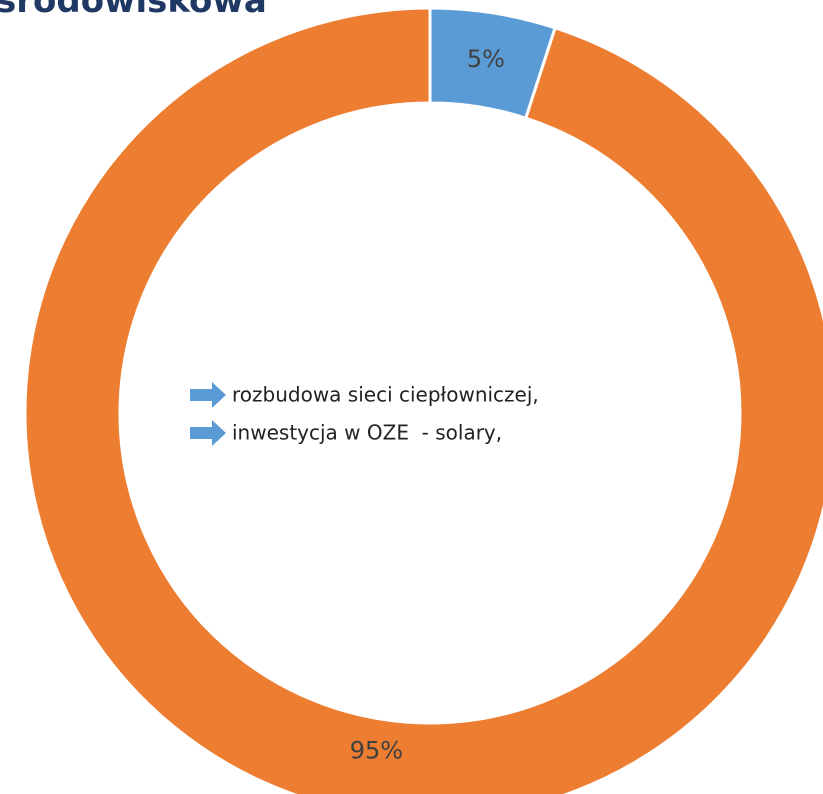 The width and height of the screenshot is (823, 794). I want to click on annotation: inwestycja w OZE - solary,, so click(367, 433).